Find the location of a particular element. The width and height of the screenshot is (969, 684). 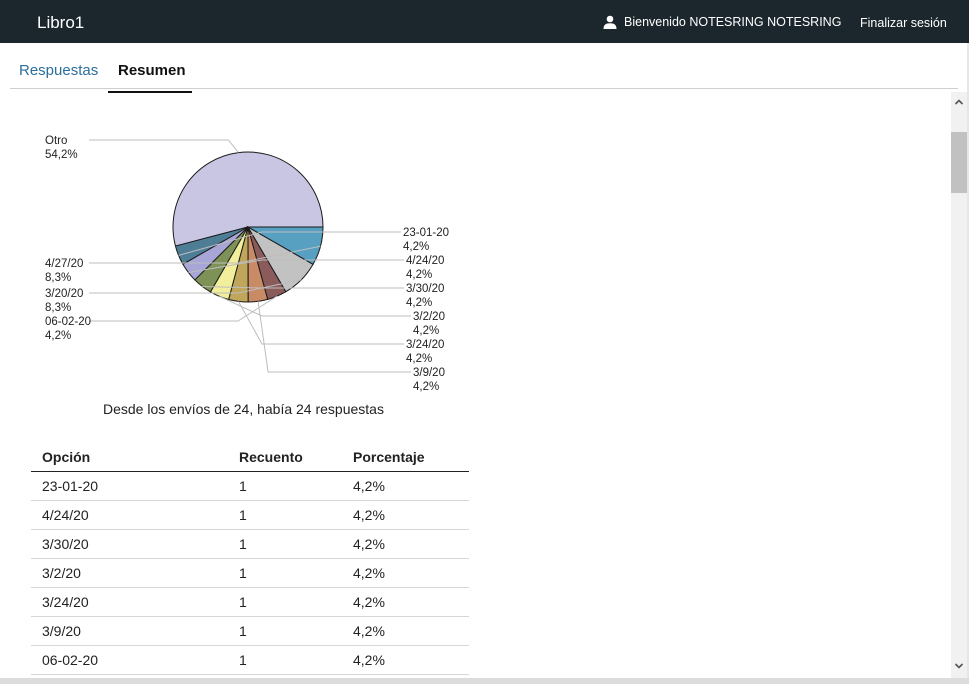

pie-slice-label: 3/2/20 is located at coordinates (429, 317).